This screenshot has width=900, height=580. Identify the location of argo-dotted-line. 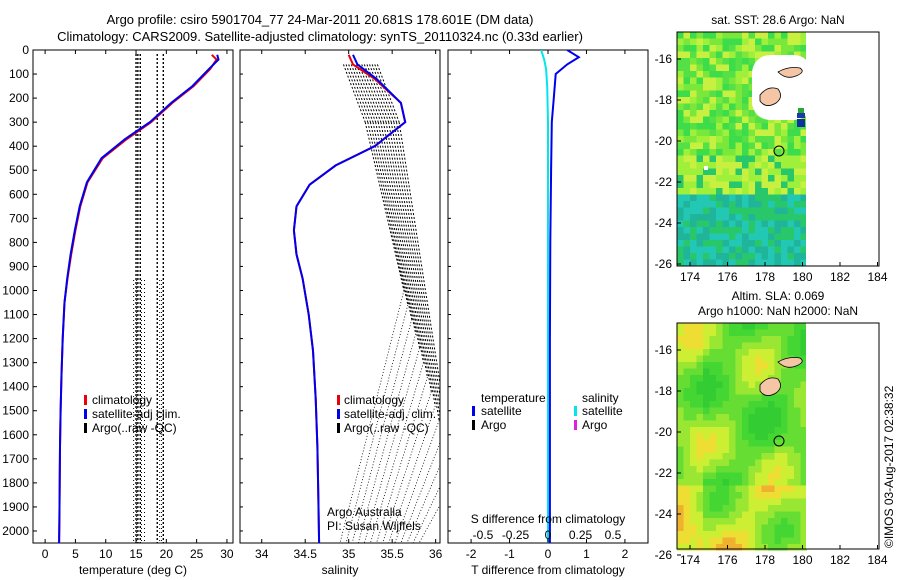
(407, 467).